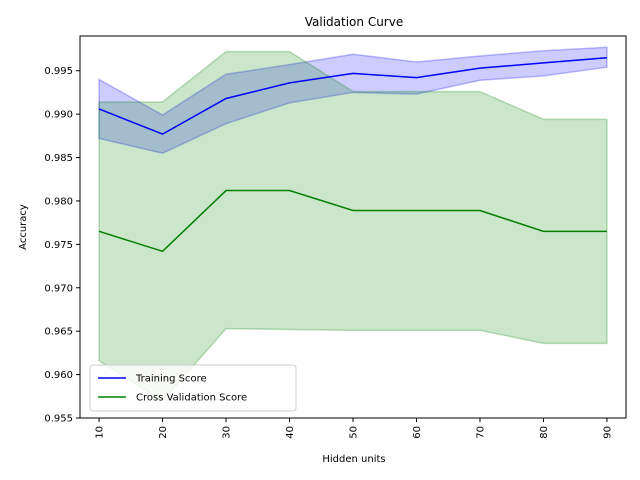  What do you see at coordinates (353, 95) in the screenshot?
I see `training-score-line` at bounding box center [353, 95].